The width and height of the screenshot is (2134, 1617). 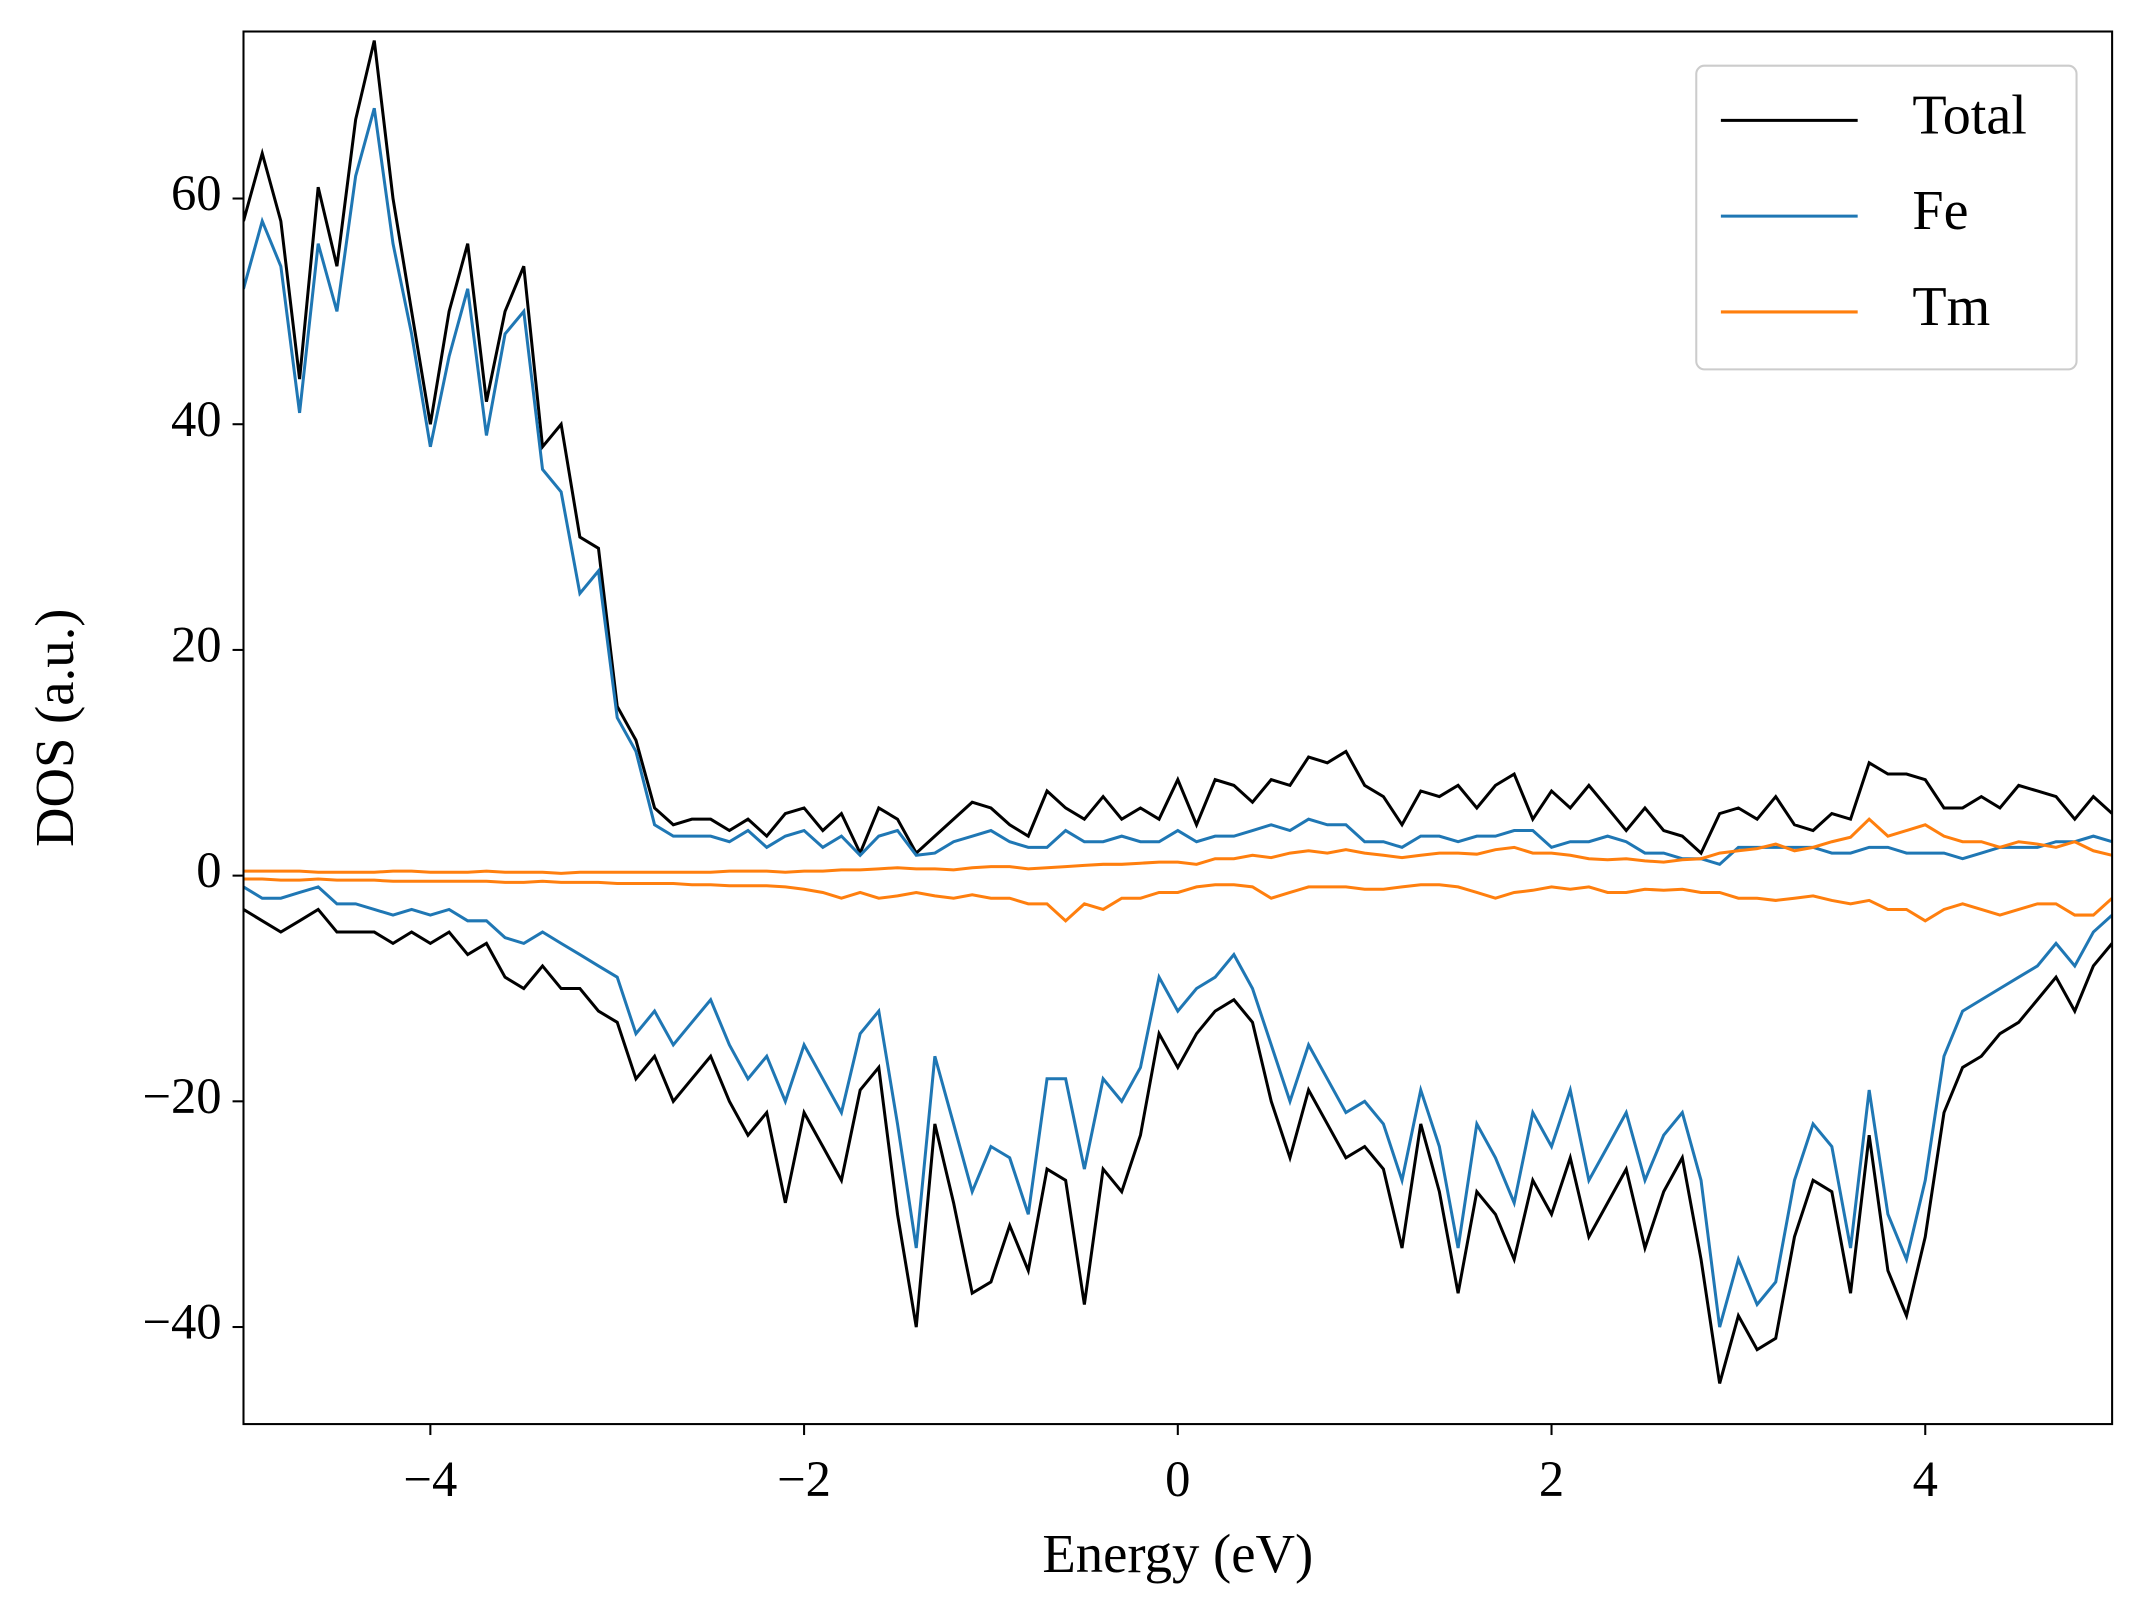 I want to click on legend-label: Fe, so click(x=1940, y=211).